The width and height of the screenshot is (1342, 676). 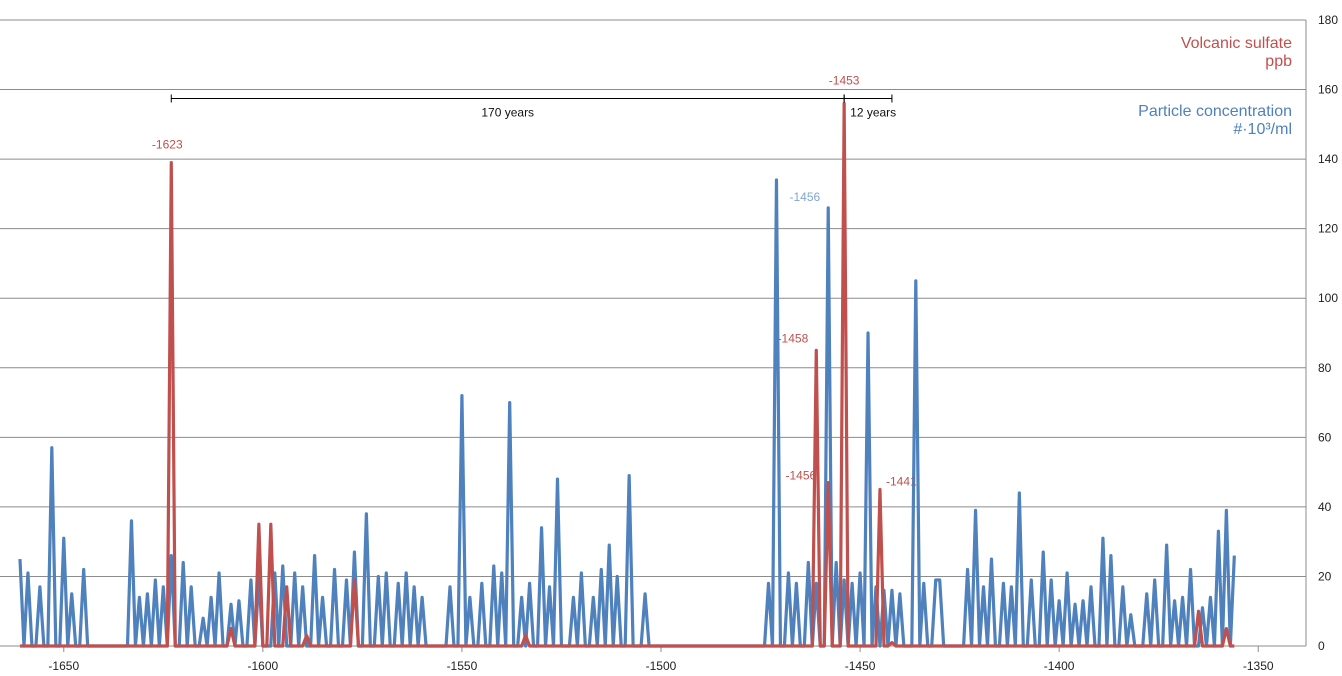 I want to click on x-tick-label: -1400, so click(x=1059, y=666).